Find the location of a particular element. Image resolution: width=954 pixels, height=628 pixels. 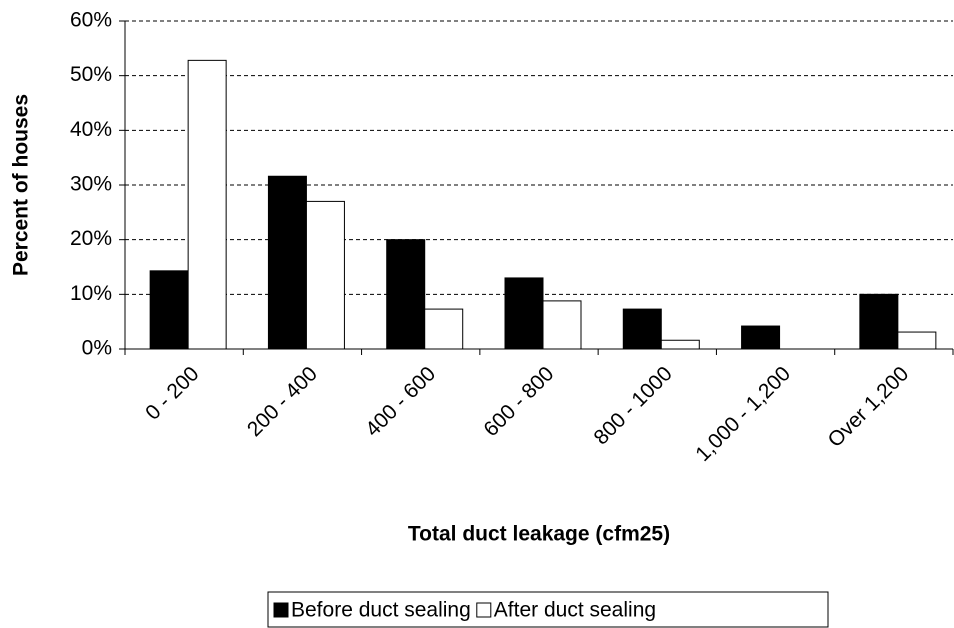

x-tick-label: Over 1,200 is located at coordinates (869, 407).